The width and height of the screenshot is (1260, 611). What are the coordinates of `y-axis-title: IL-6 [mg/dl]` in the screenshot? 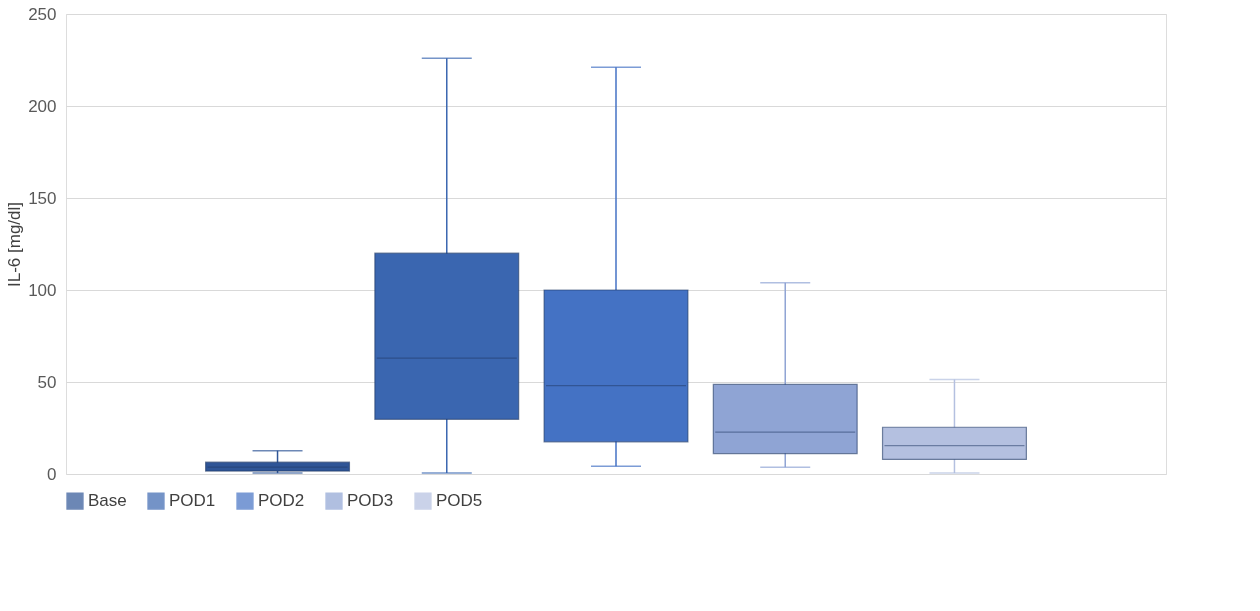 It's located at (15, 244).